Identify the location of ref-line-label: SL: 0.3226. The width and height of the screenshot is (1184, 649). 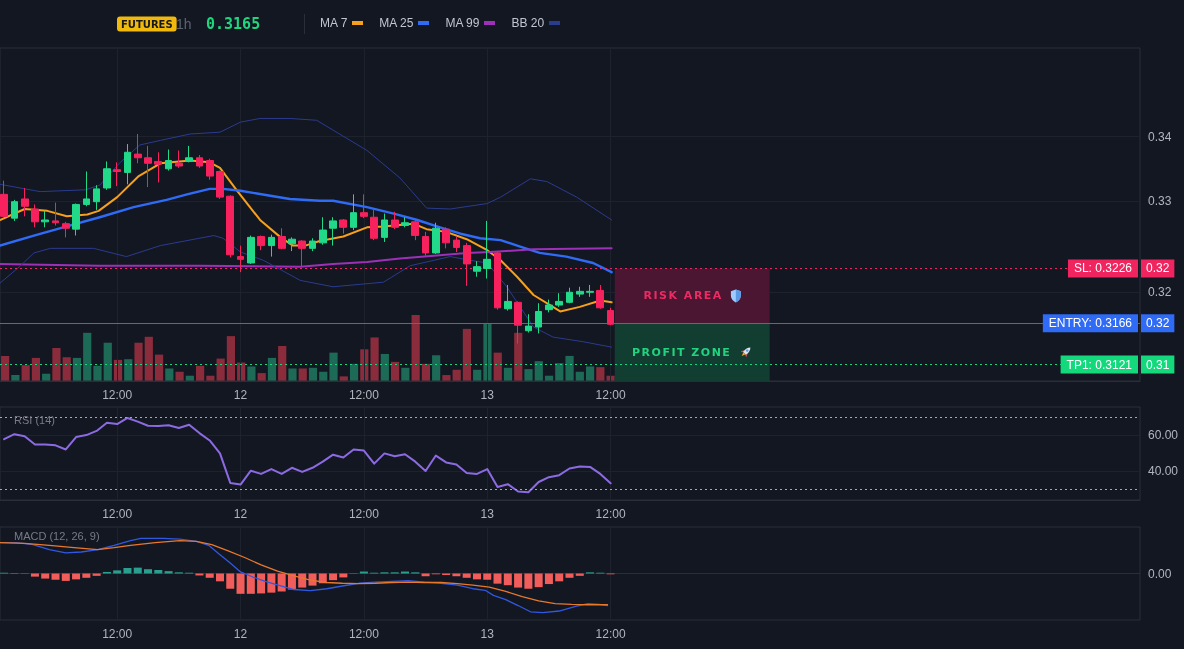
(1103, 268).